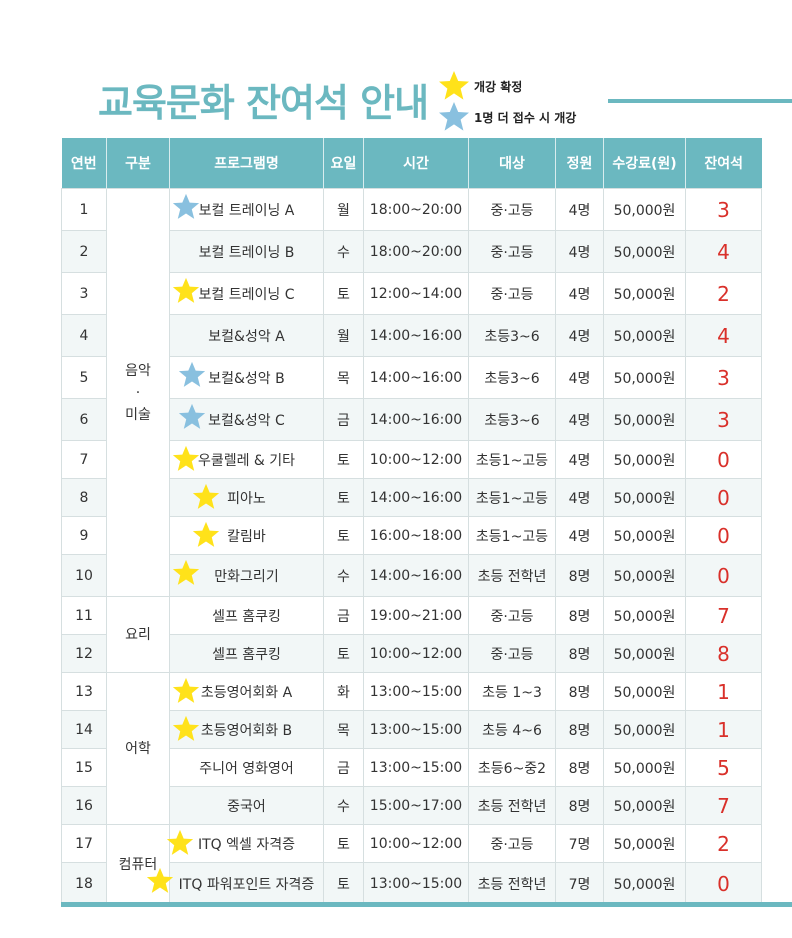 This screenshot has height=938, width=792. What do you see at coordinates (343, 805) in the screenshot?
I see `day-cell: 수` at bounding box center [343, 805].